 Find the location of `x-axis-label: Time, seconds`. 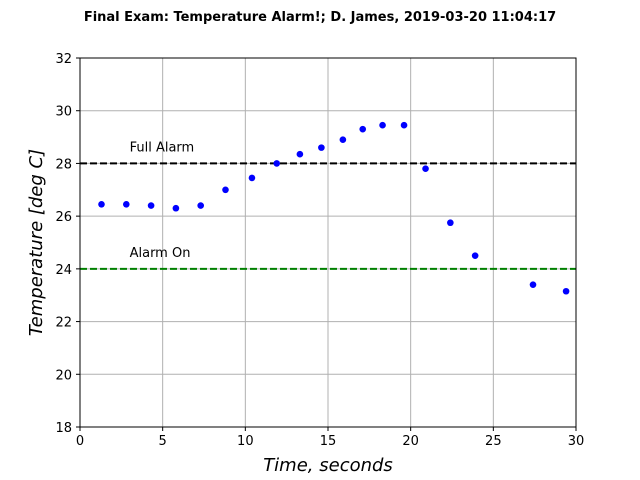

x-axis-label: Time, seconds is located at coordinates (328, 465).